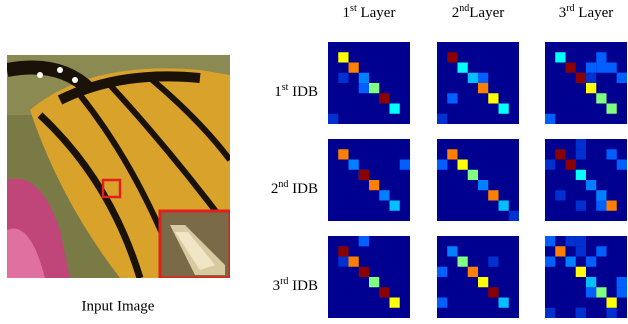 The image size is (628, 324). What do you see at coordinates (295, 285) in the screenshot?
I see `row-label: 3rd IDB` at bounding box center [295, 285].